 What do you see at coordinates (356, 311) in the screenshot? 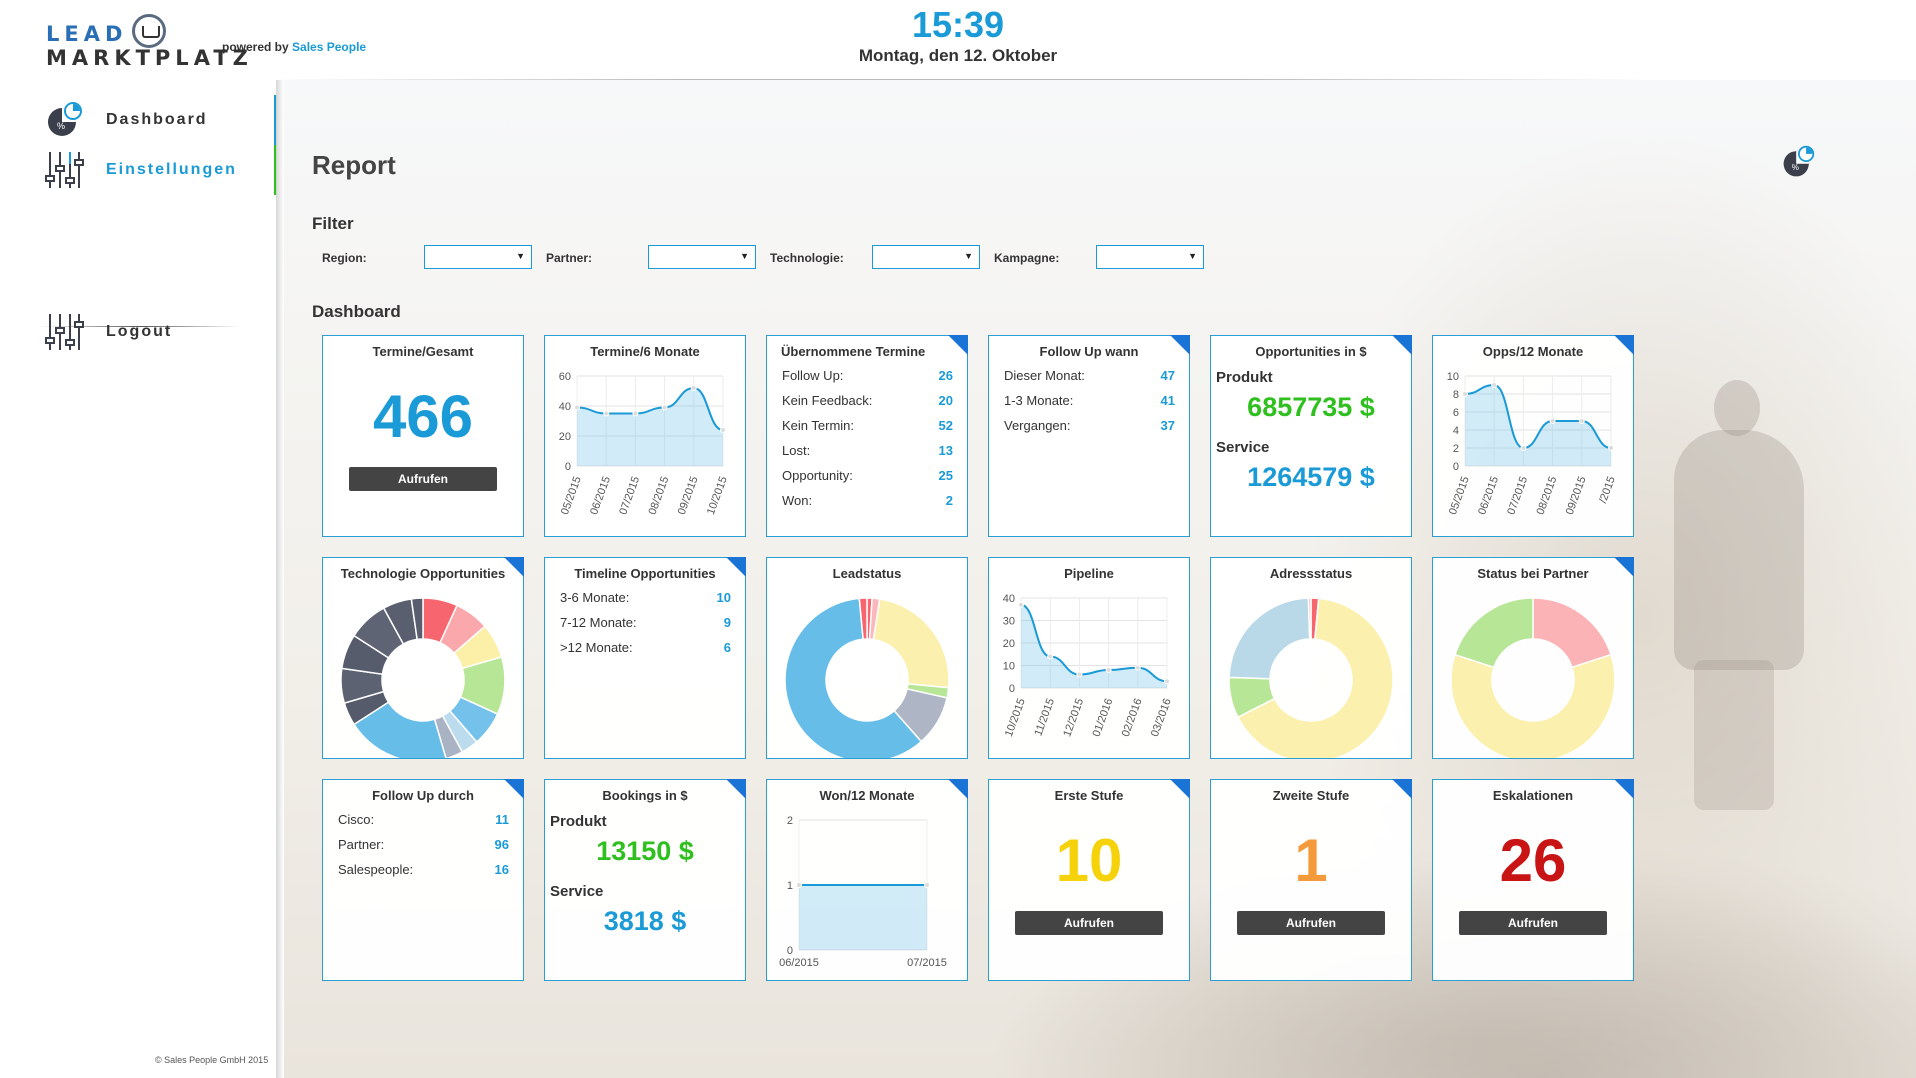
I see `dashboard-title: Dashboard` at bounding box center [356, 311].